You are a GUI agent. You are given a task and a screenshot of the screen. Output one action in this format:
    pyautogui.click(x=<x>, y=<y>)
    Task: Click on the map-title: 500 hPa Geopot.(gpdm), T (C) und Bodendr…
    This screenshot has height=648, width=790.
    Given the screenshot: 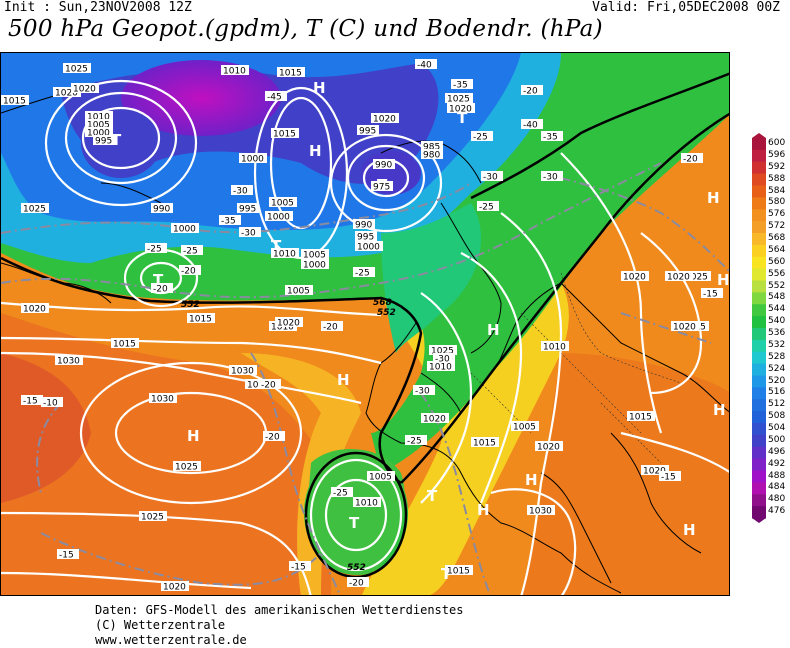 What is the action you would take?
    pyautogui.click(x=305, y=29)
    